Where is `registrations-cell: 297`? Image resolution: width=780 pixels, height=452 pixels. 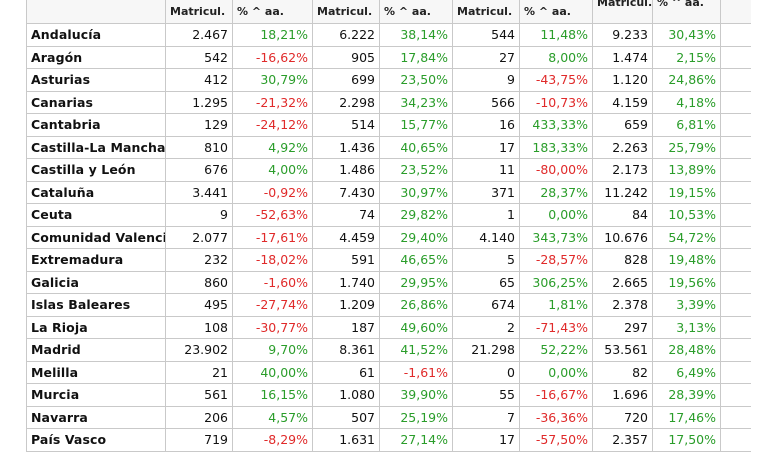
registrations-cell: 297 is located at coordinates (623, 327).